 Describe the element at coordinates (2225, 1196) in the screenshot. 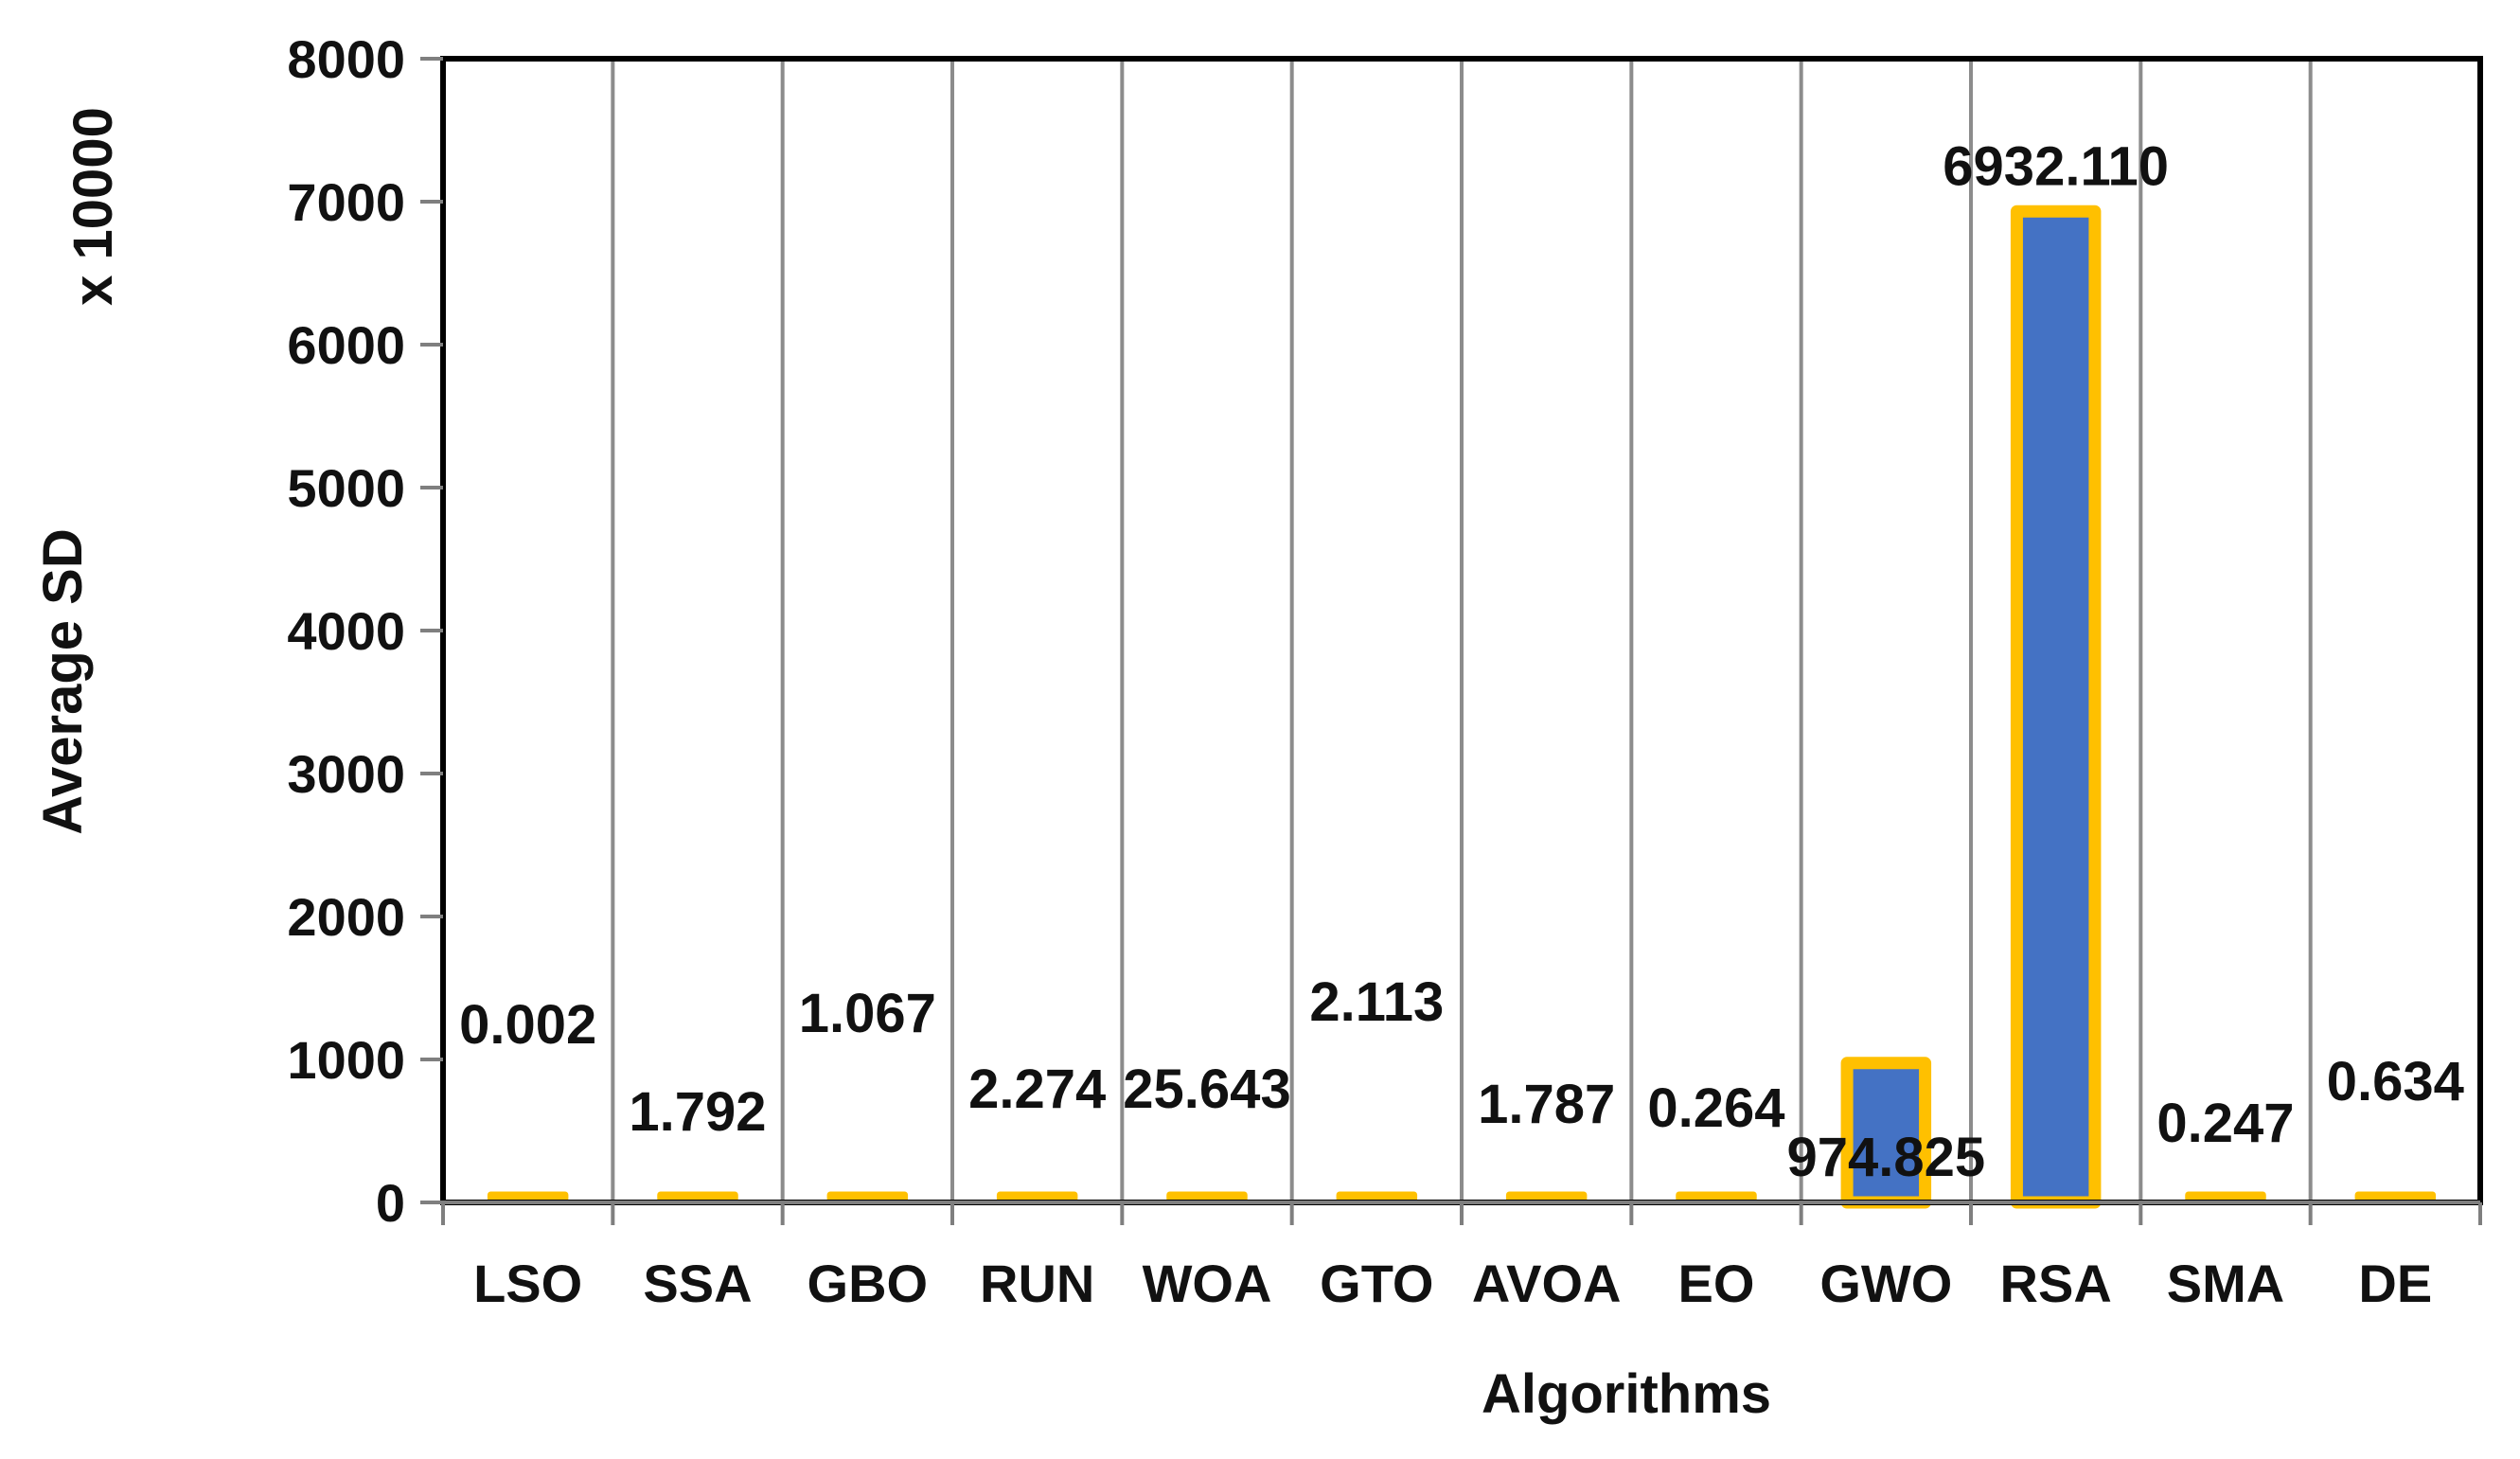

I see `bar-sma` at that location.